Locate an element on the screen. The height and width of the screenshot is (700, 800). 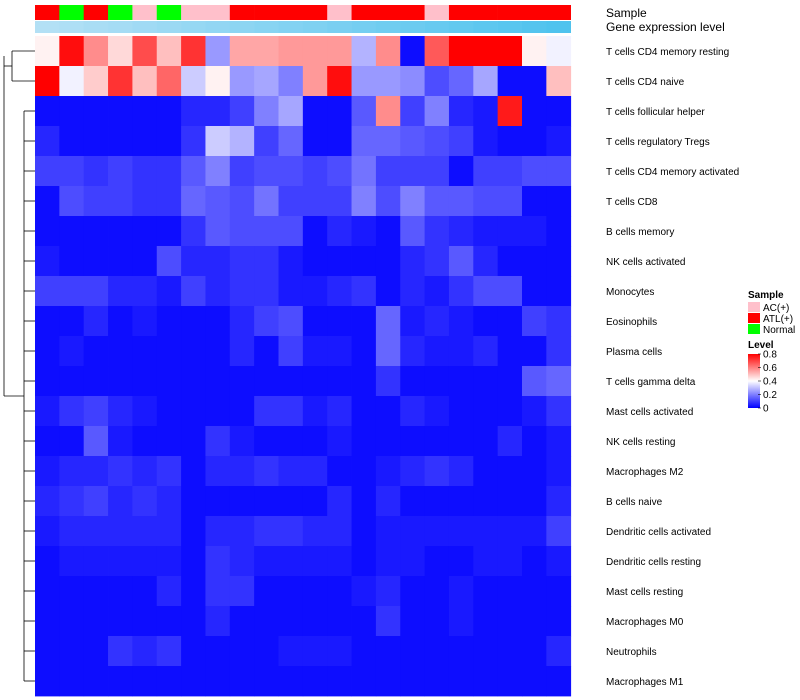
legend-level-colorbar is located at coordinates (754, 381).